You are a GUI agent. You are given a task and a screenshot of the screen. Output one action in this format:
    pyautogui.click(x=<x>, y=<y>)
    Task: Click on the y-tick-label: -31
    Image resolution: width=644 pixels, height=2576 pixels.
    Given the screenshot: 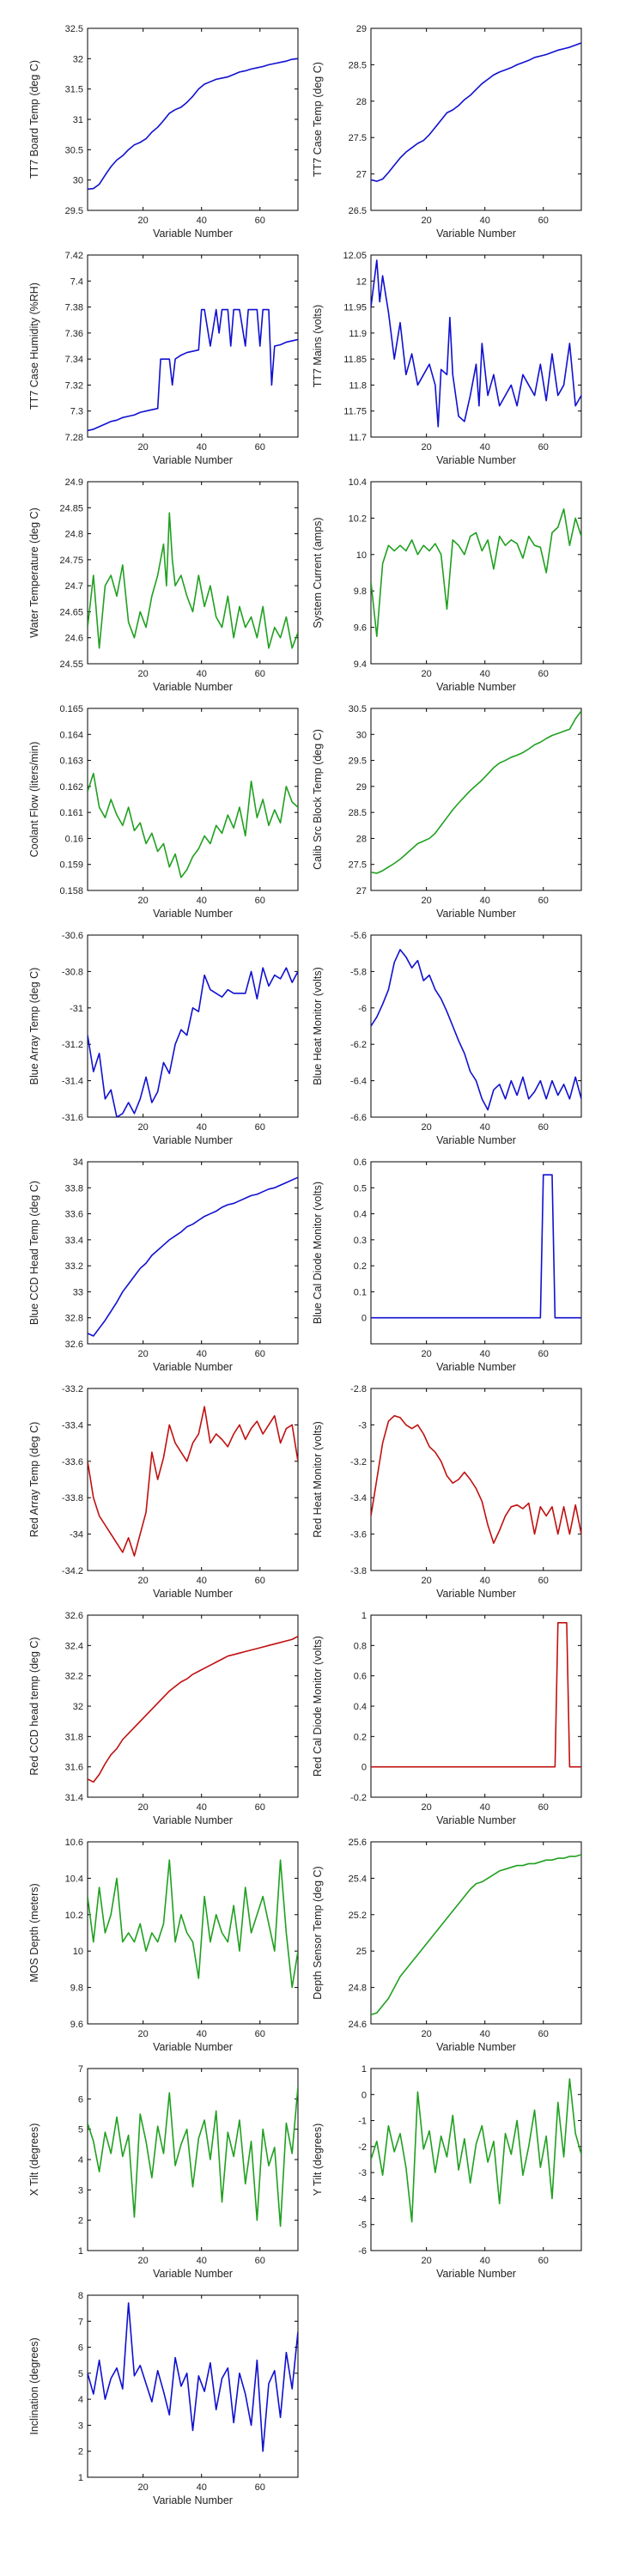 What is the action you would take?
    pyautogui.click(x=77, y=1009)
    